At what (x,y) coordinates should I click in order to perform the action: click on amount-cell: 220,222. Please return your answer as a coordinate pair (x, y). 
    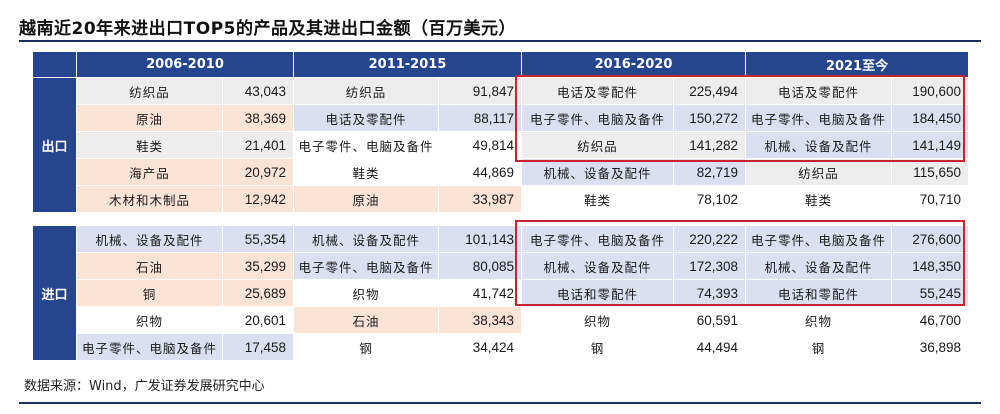
    Looking at the image, I should click on (709, 239).